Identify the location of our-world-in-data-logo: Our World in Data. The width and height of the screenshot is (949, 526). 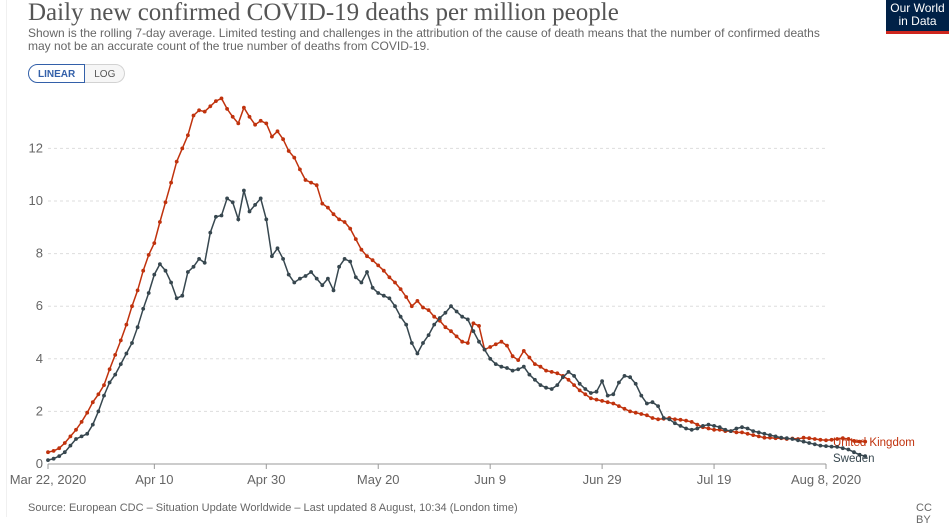
(917, 17).